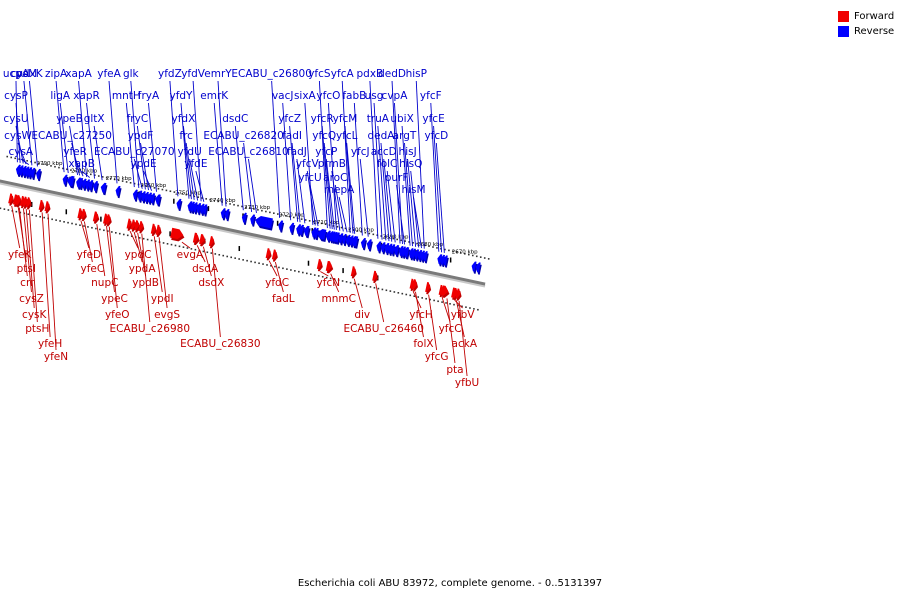 The width and height of the screenshot is (900, 600). I want to click on gene-label: cysZ, so click(31, 299).